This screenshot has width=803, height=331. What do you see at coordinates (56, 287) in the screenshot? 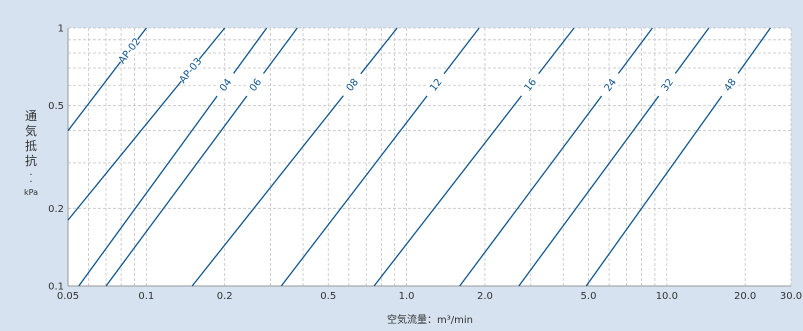
I see `y-tick-label: 0.1` at bounding box center [56, 287].